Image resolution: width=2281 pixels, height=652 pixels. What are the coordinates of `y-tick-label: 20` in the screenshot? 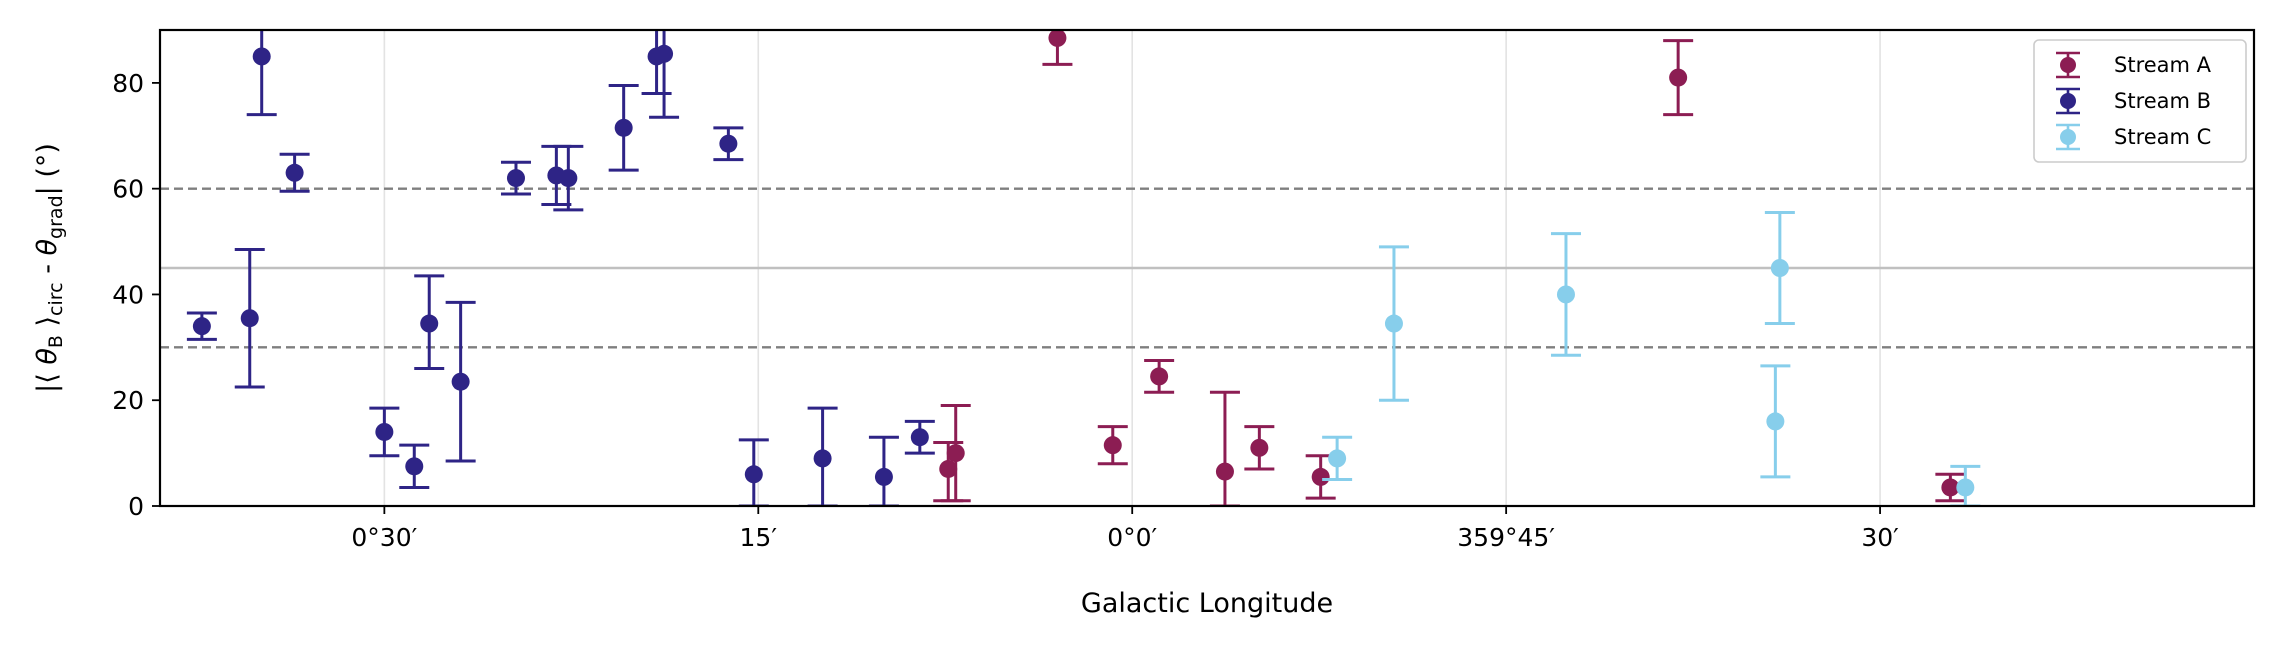 It's located at (128, 400).